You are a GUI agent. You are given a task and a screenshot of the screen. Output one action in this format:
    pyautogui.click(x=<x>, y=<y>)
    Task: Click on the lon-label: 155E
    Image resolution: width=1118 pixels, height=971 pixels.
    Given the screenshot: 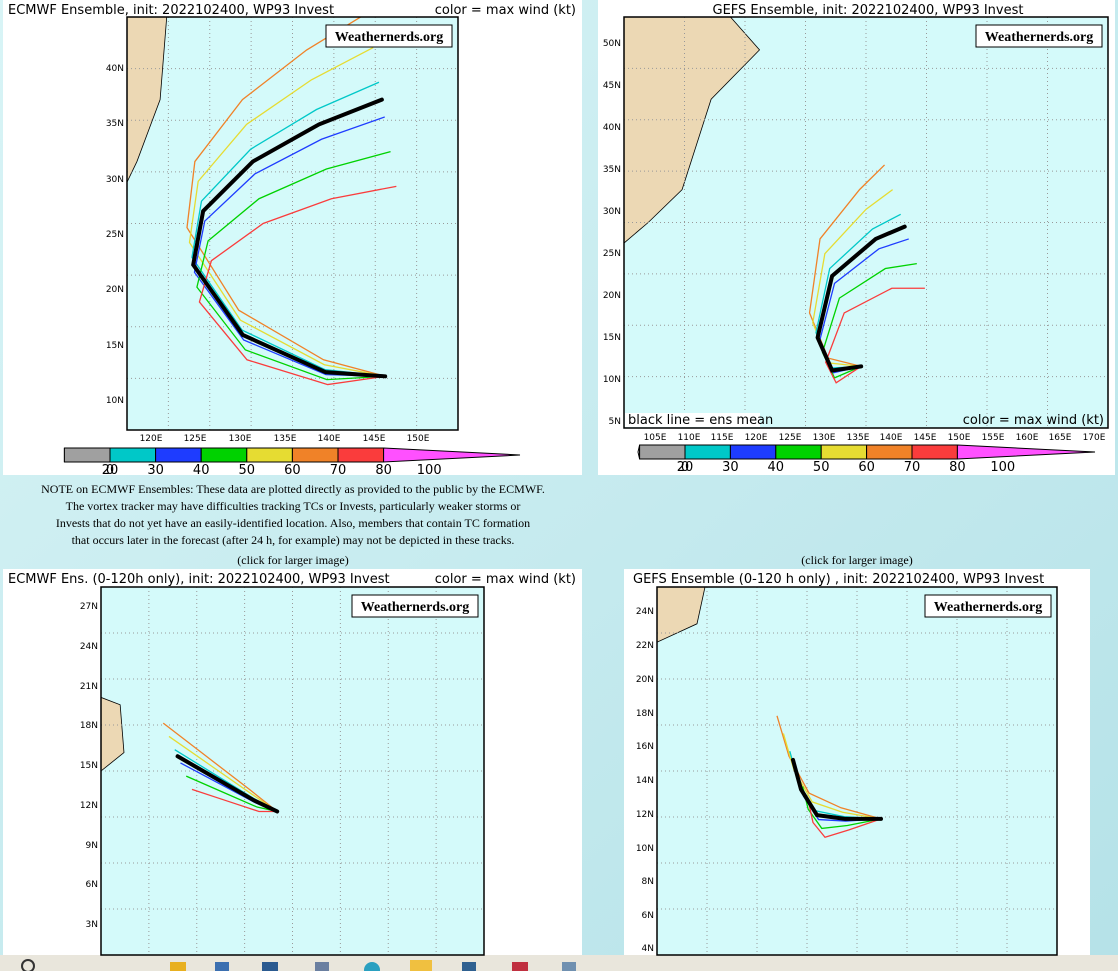 What is the action you would take?
    pyautogui.click(x=993, y=438)
    